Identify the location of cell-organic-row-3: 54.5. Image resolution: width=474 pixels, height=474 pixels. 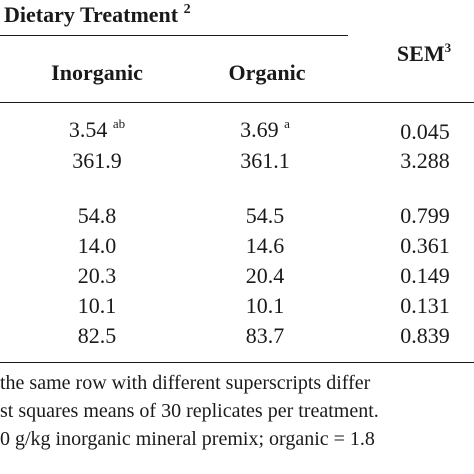
(265, 215).